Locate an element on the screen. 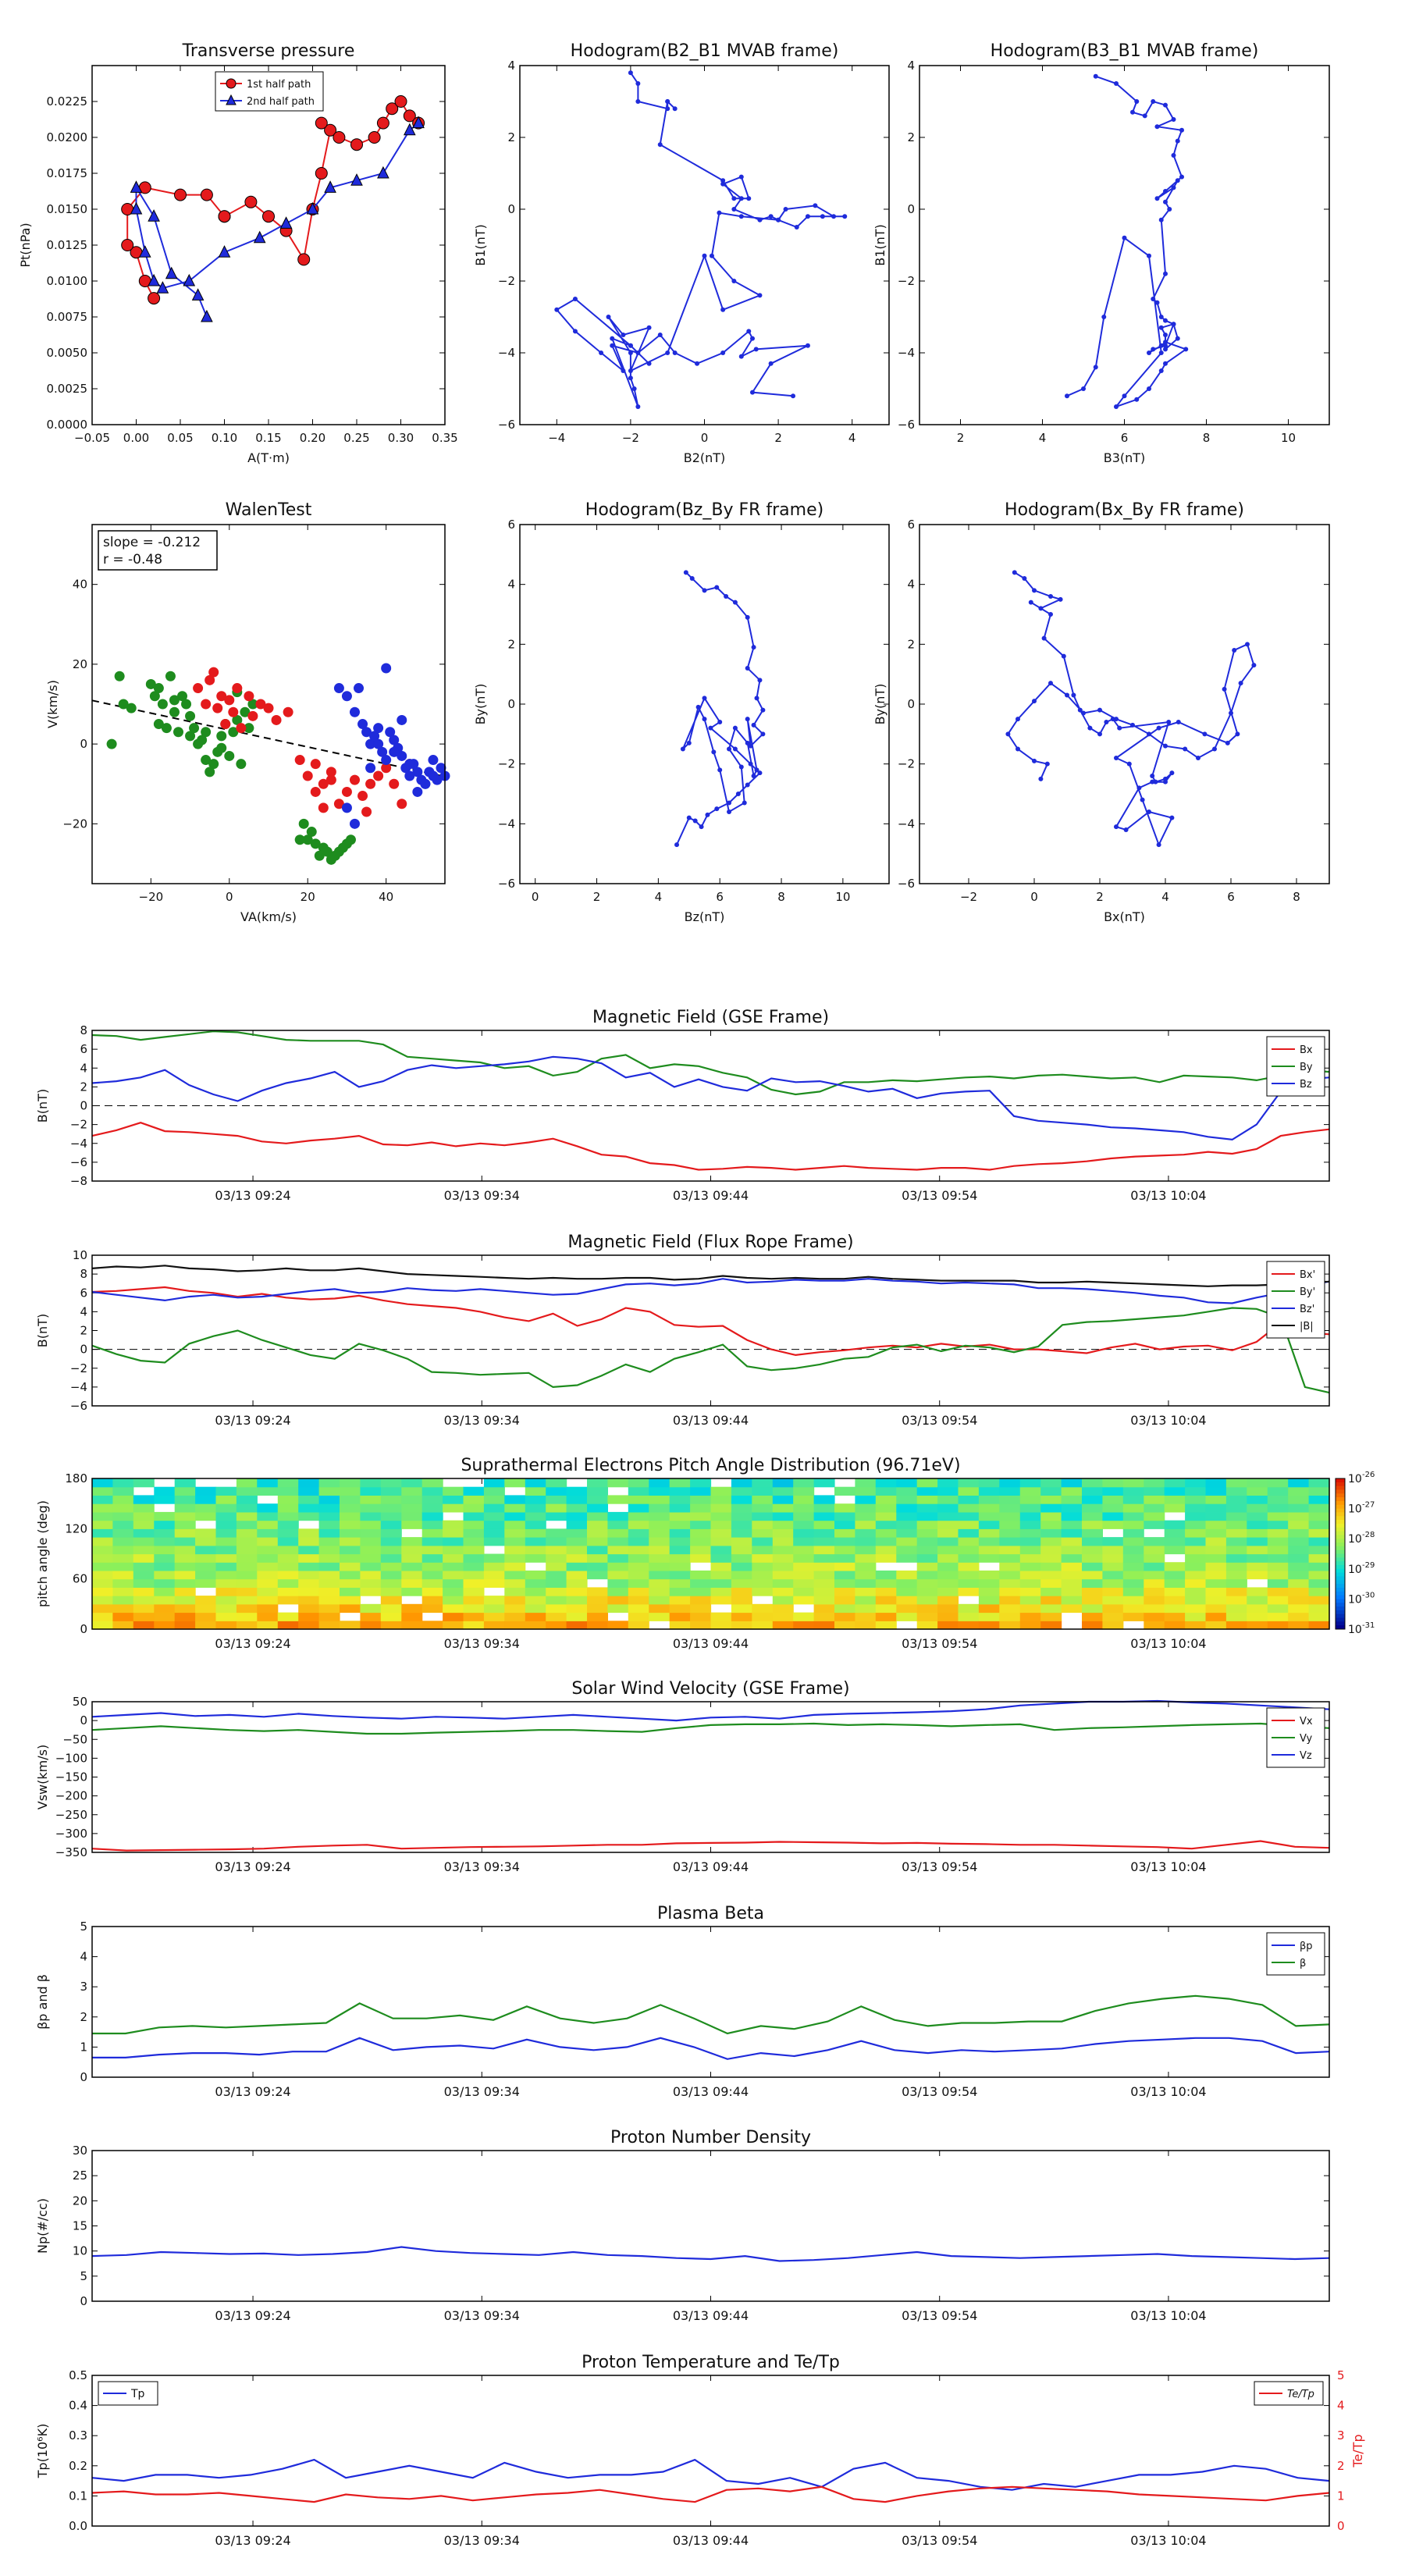  hodo_bzby-title: Hodogram(Bz_By FR frame) is located at coordinates (704, 510).